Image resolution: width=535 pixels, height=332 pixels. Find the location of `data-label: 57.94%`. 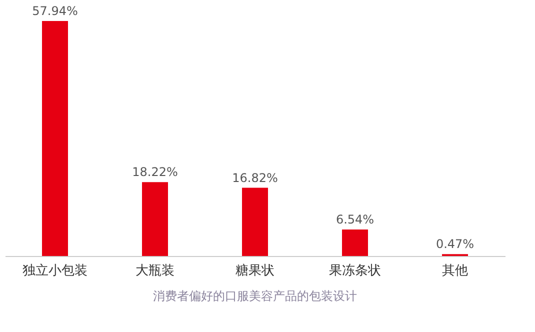

data-label: 57.94% is located at coordinates (55, 11).